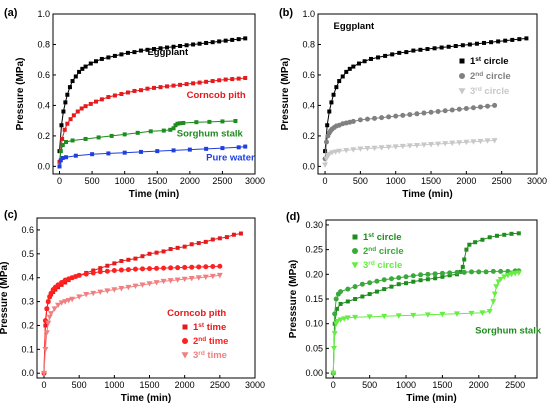 This screenshot has width=550, height=418. I want to click on plot-frame, so click(431, 299).